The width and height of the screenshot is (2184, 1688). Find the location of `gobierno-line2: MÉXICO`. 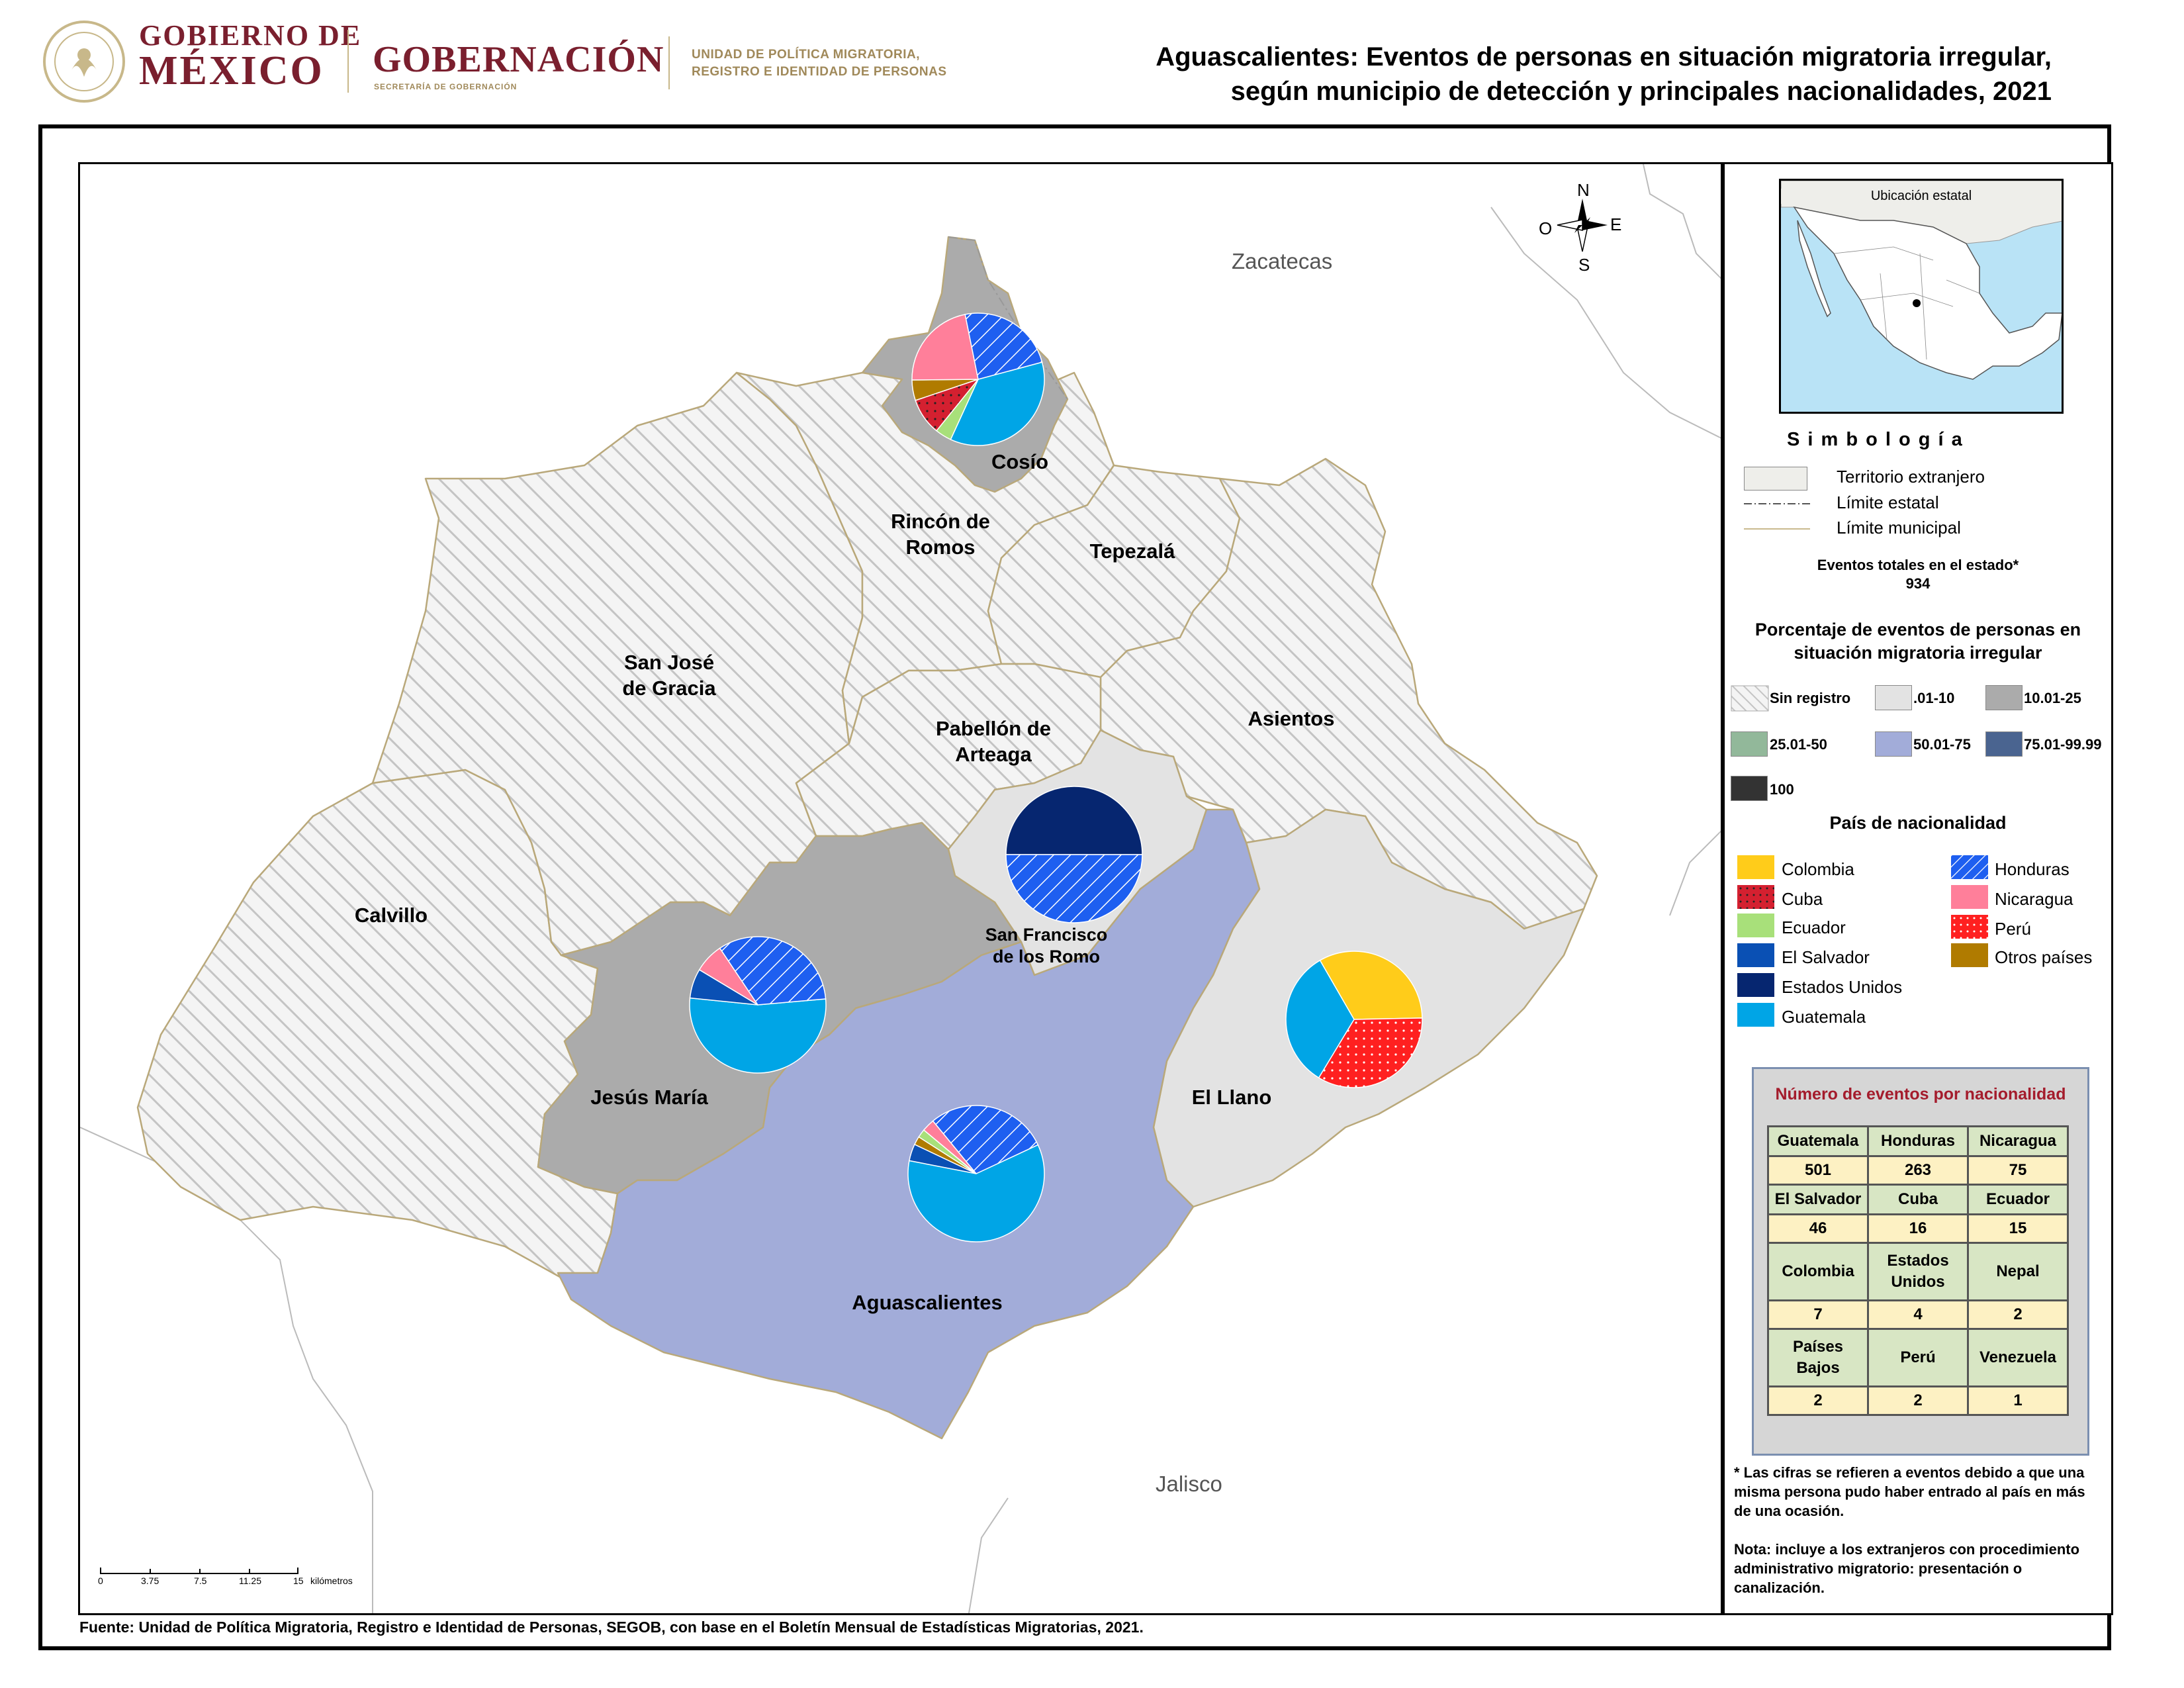

gobierno-line2: MÉXICO is located at coordinates (231, 70).